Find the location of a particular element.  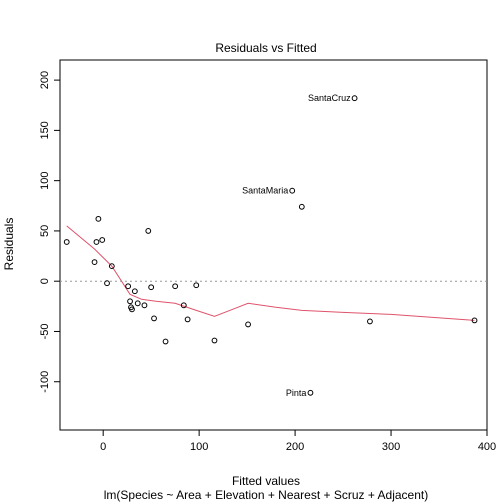

y-tick-label: 150 is located at coordinates (45, 130).